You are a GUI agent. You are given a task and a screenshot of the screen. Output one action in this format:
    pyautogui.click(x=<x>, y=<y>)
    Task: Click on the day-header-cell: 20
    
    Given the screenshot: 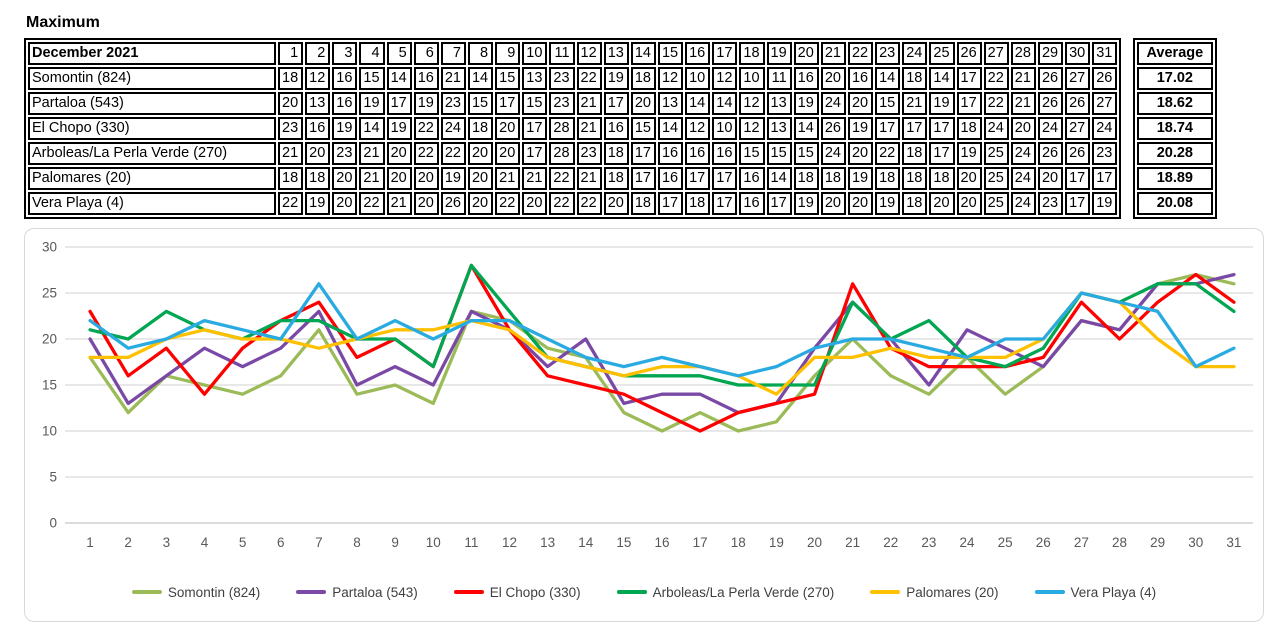 What is the action you would take?
    pyautogui.click(x=806, y=53)
    